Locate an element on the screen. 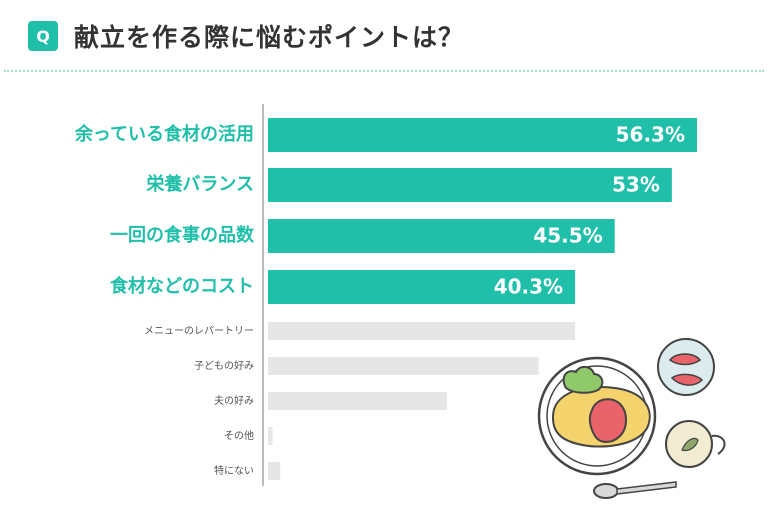 The height and width of the screenshot is (532, 768). value-label-2: 45.5% is located at coordinates (567, 236).